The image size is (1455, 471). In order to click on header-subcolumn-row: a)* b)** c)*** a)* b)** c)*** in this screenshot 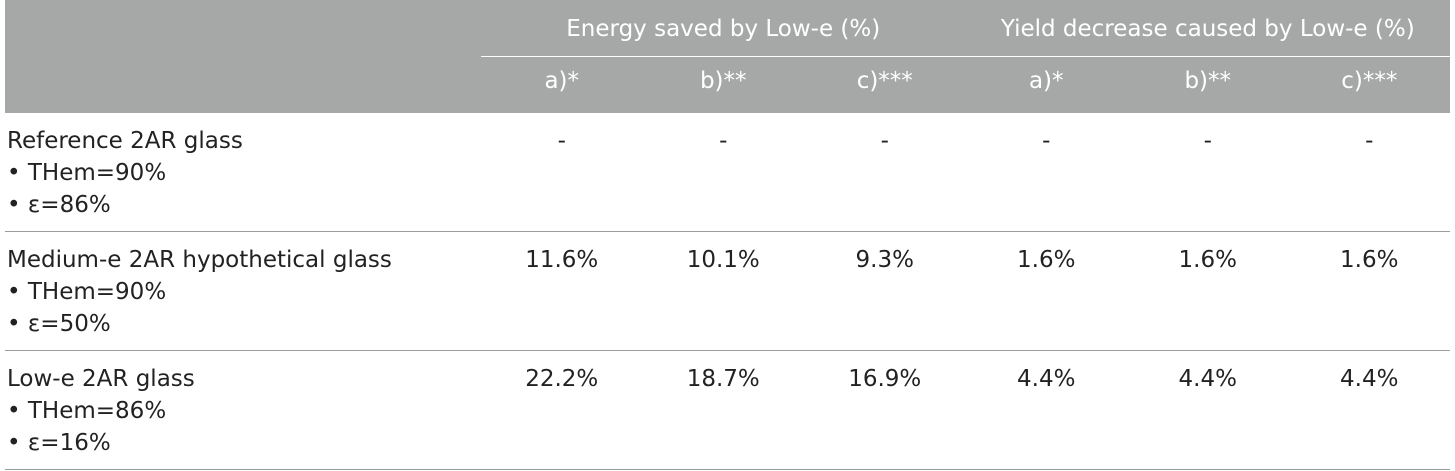, I will do `click(728, 85)`.